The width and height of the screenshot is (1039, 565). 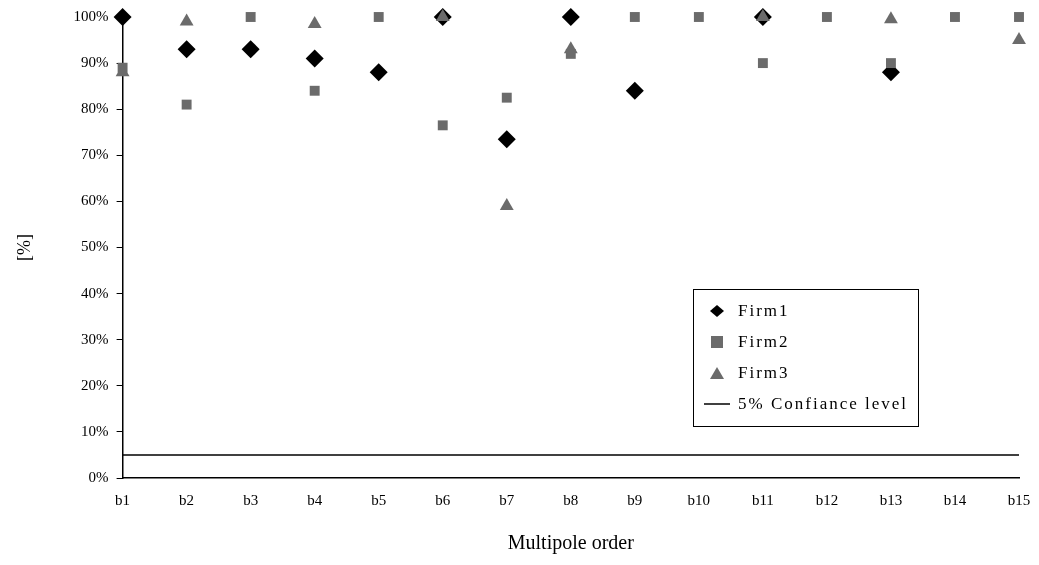 I want to click on x-tick-label: b13, so click(x=891, y=499).